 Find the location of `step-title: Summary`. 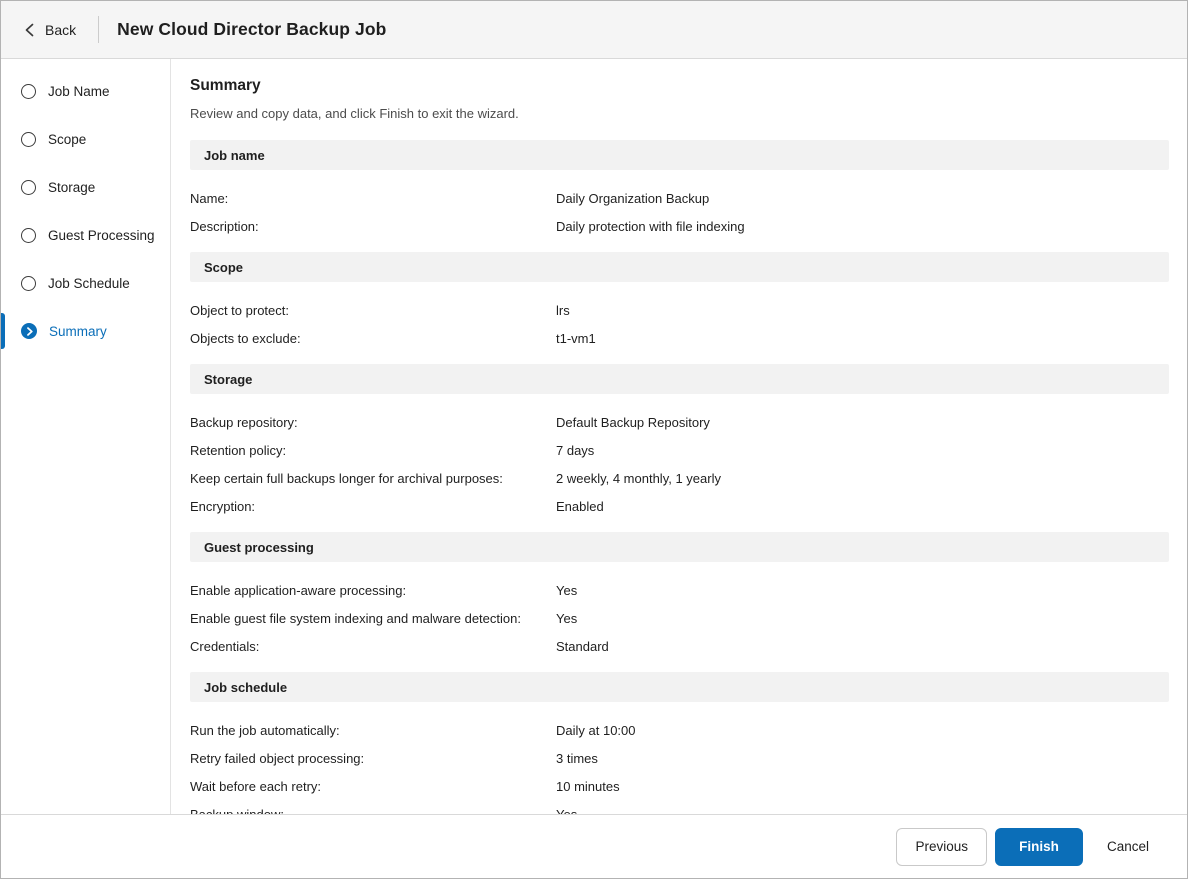

step-title: Summary is located at coordinates (225, 85).